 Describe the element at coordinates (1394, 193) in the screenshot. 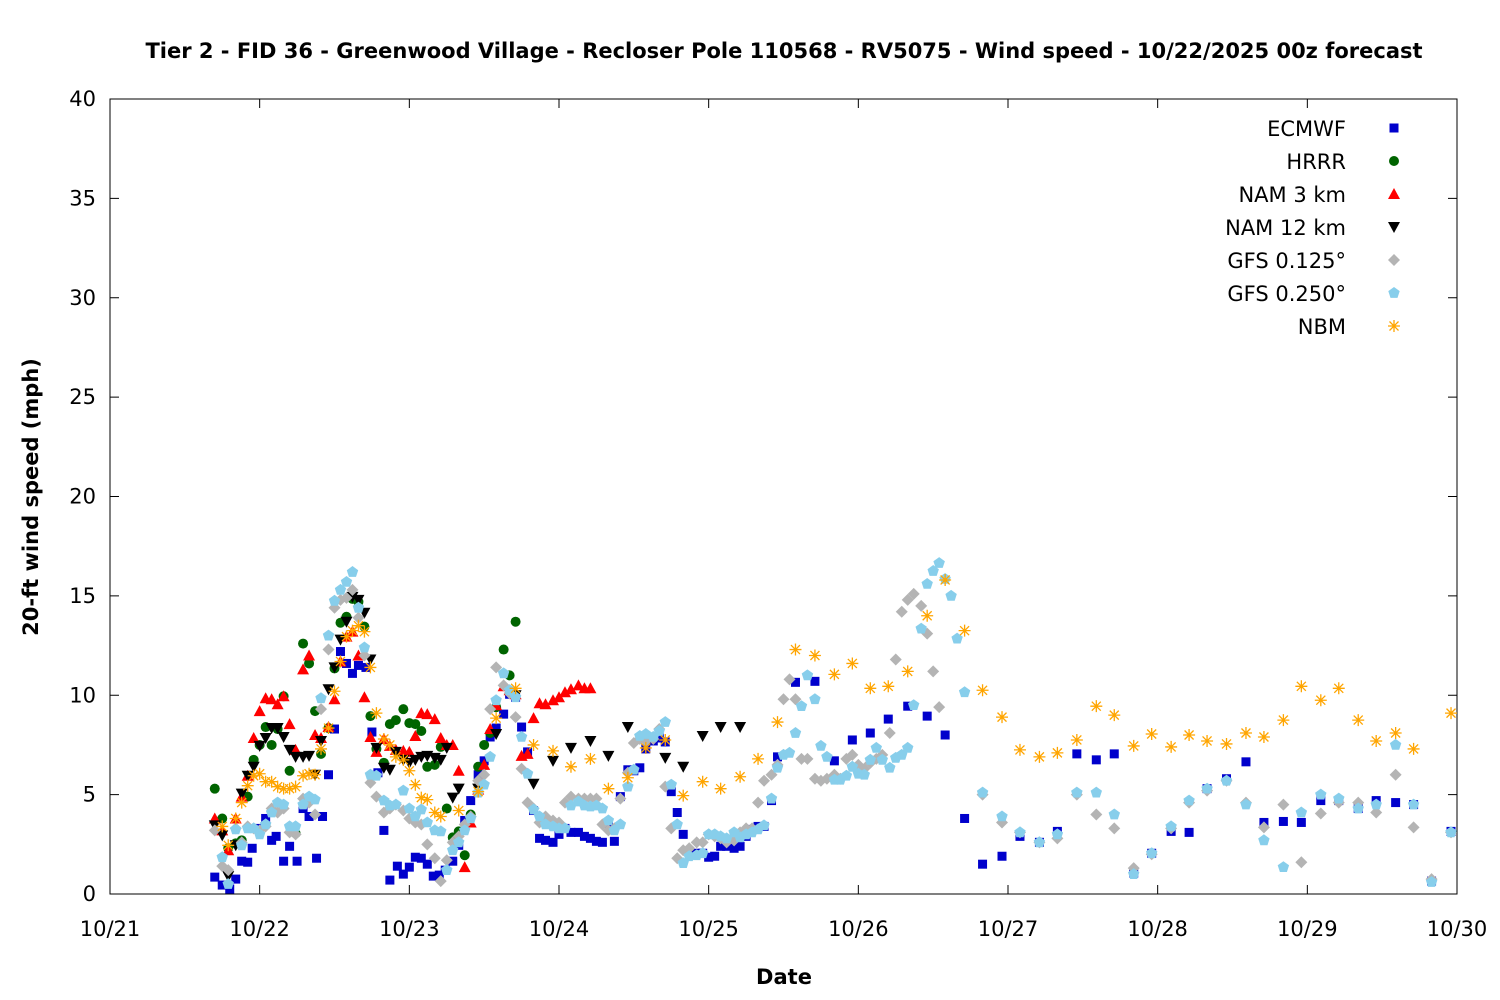

I see `legend-marker-nam-3-km` at that location.